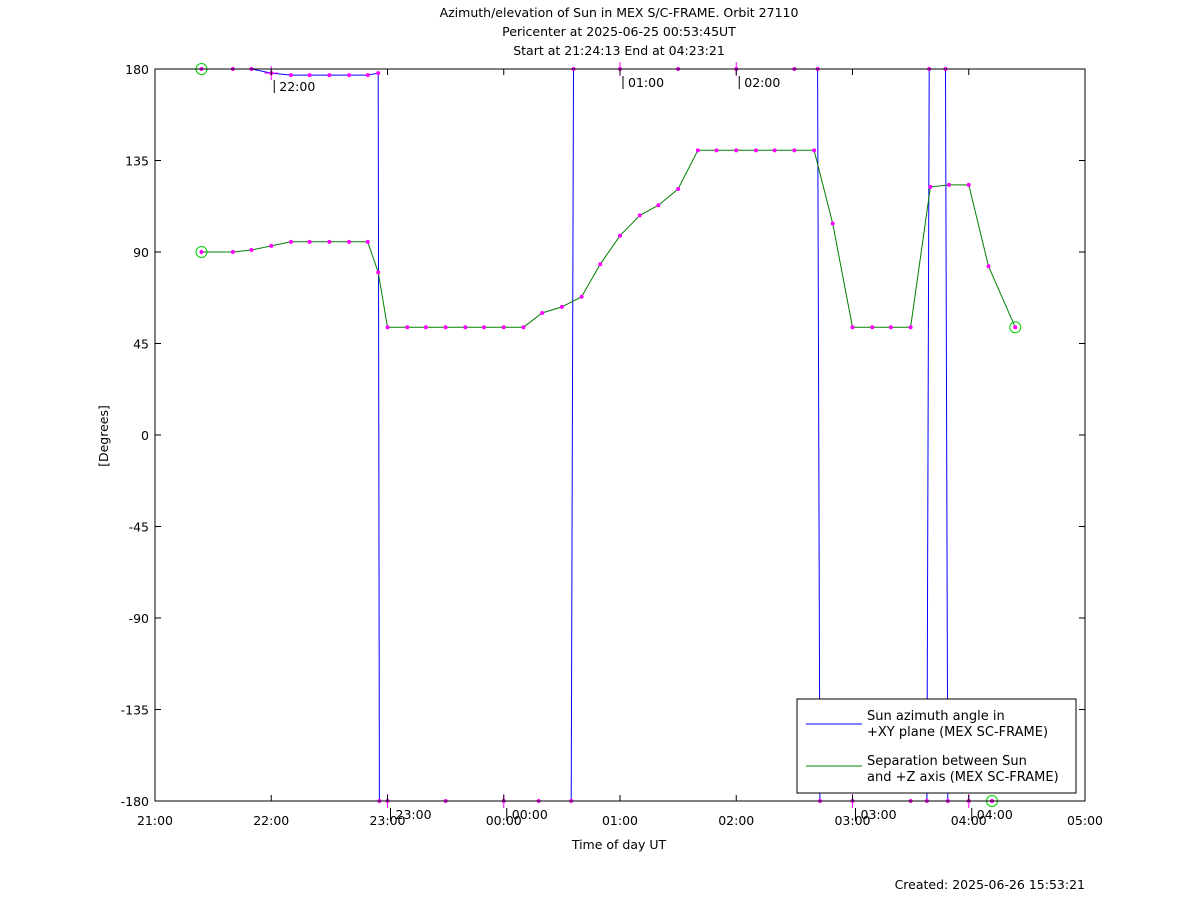 The height and width of the screenshot is (901, 1200). What do you see at coordinates (530, 814) in the screenshot?
I see `hour-marker-label: 00:00` at bounding box center [530, 814].